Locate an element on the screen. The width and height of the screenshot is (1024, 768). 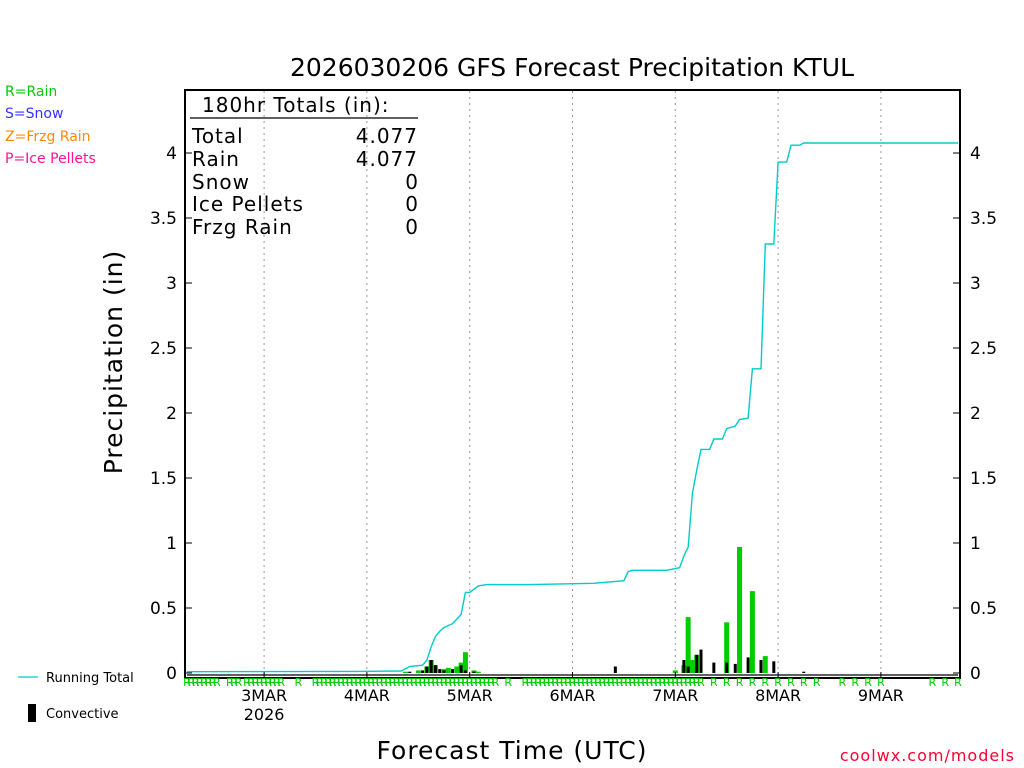
x-tick-label: 4MAR is located at coordinates (367, 695).